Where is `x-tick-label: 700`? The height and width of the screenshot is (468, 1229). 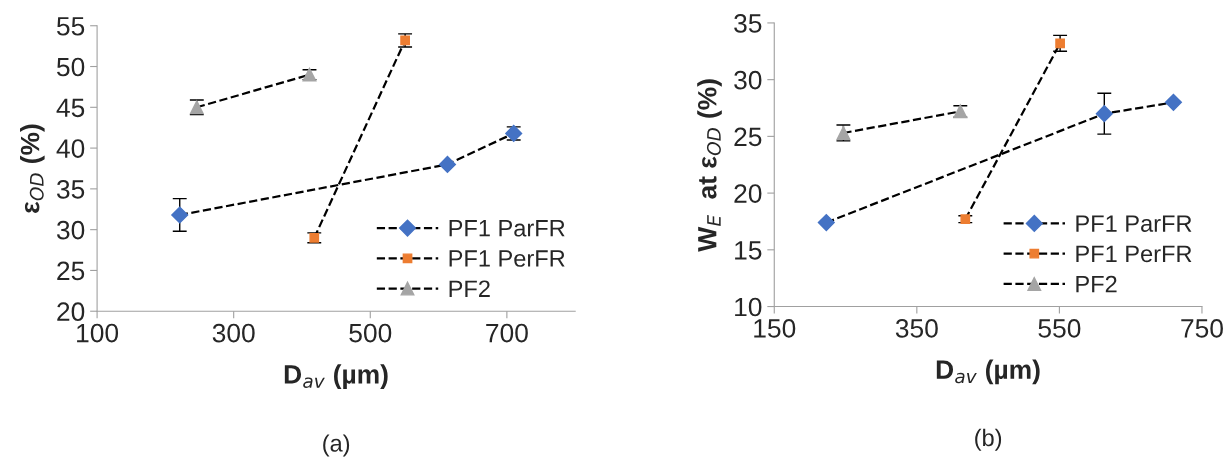
x-tick-label: 700 is located at coordinates (507, 333).